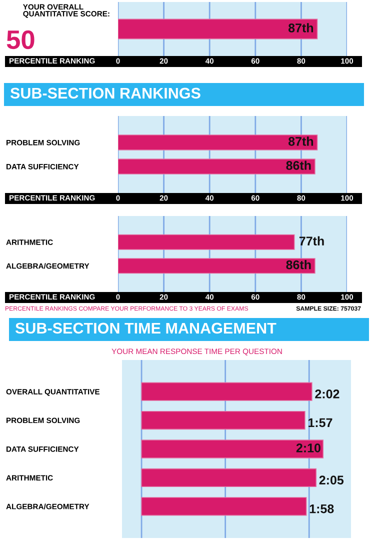  Describe the element at coordinates (105, 93) in the screenshot. I see `chart-title: SUB-SECTION RANKINGS` at that location.